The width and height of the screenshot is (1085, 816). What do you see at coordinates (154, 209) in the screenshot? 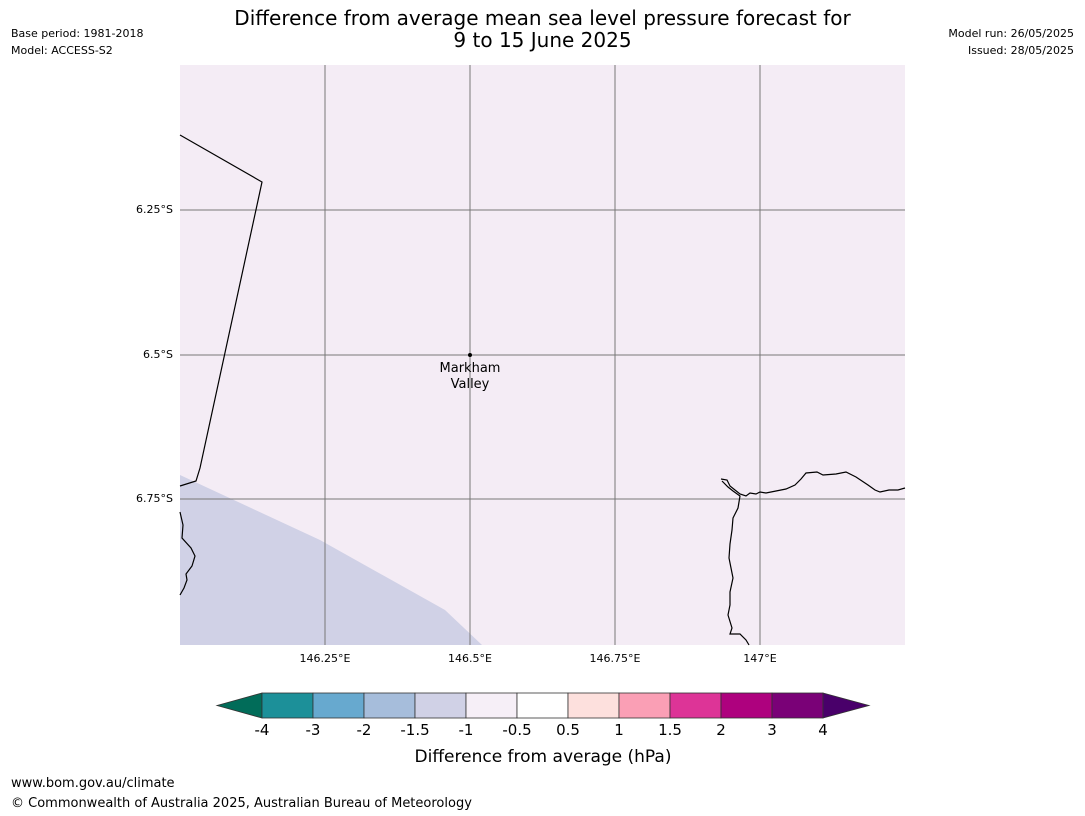
I see `lat-label-6-25: 6.25°S` at bounding box center [154, 209].